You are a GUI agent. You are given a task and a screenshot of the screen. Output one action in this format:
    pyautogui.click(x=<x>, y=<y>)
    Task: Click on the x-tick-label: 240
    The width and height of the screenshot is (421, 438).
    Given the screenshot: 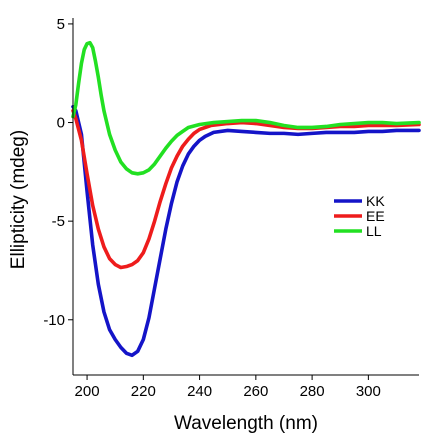 What is the action you would take?
    pyautogui.click(x=199, y=391)
    